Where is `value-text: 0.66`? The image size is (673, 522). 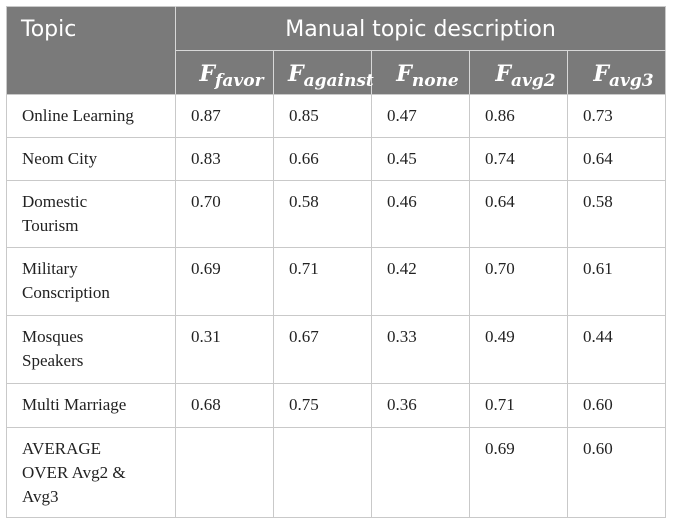
value-text: 0.66 is located at coordinates (304, 158).